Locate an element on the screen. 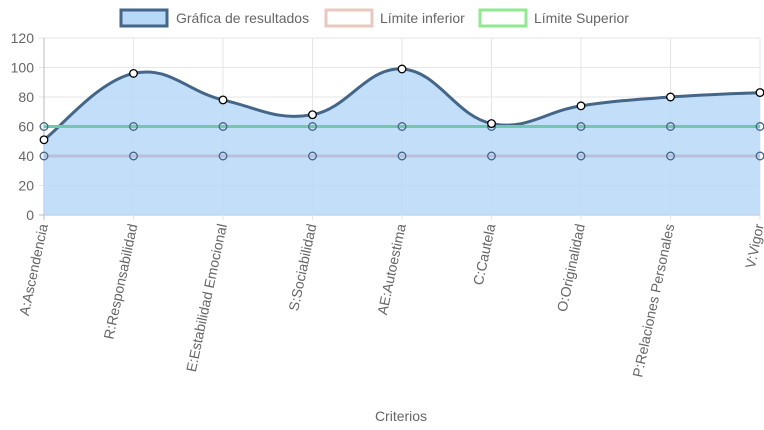  x-tick-label: C:Cautela is located at coordinates (484, 254).